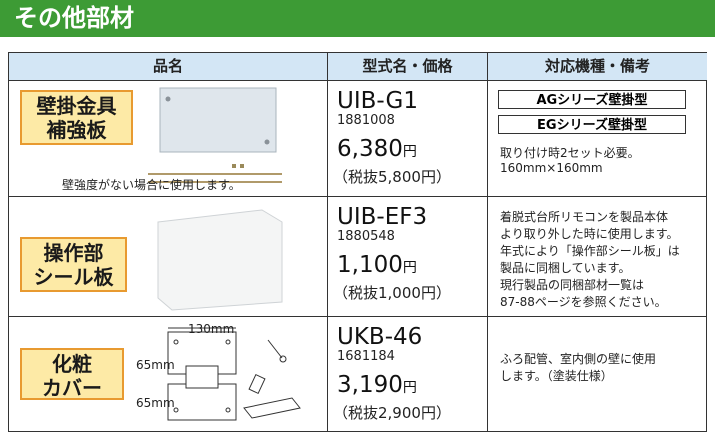  I want to click on model-name: UIB-EF3, so click(382, 217).